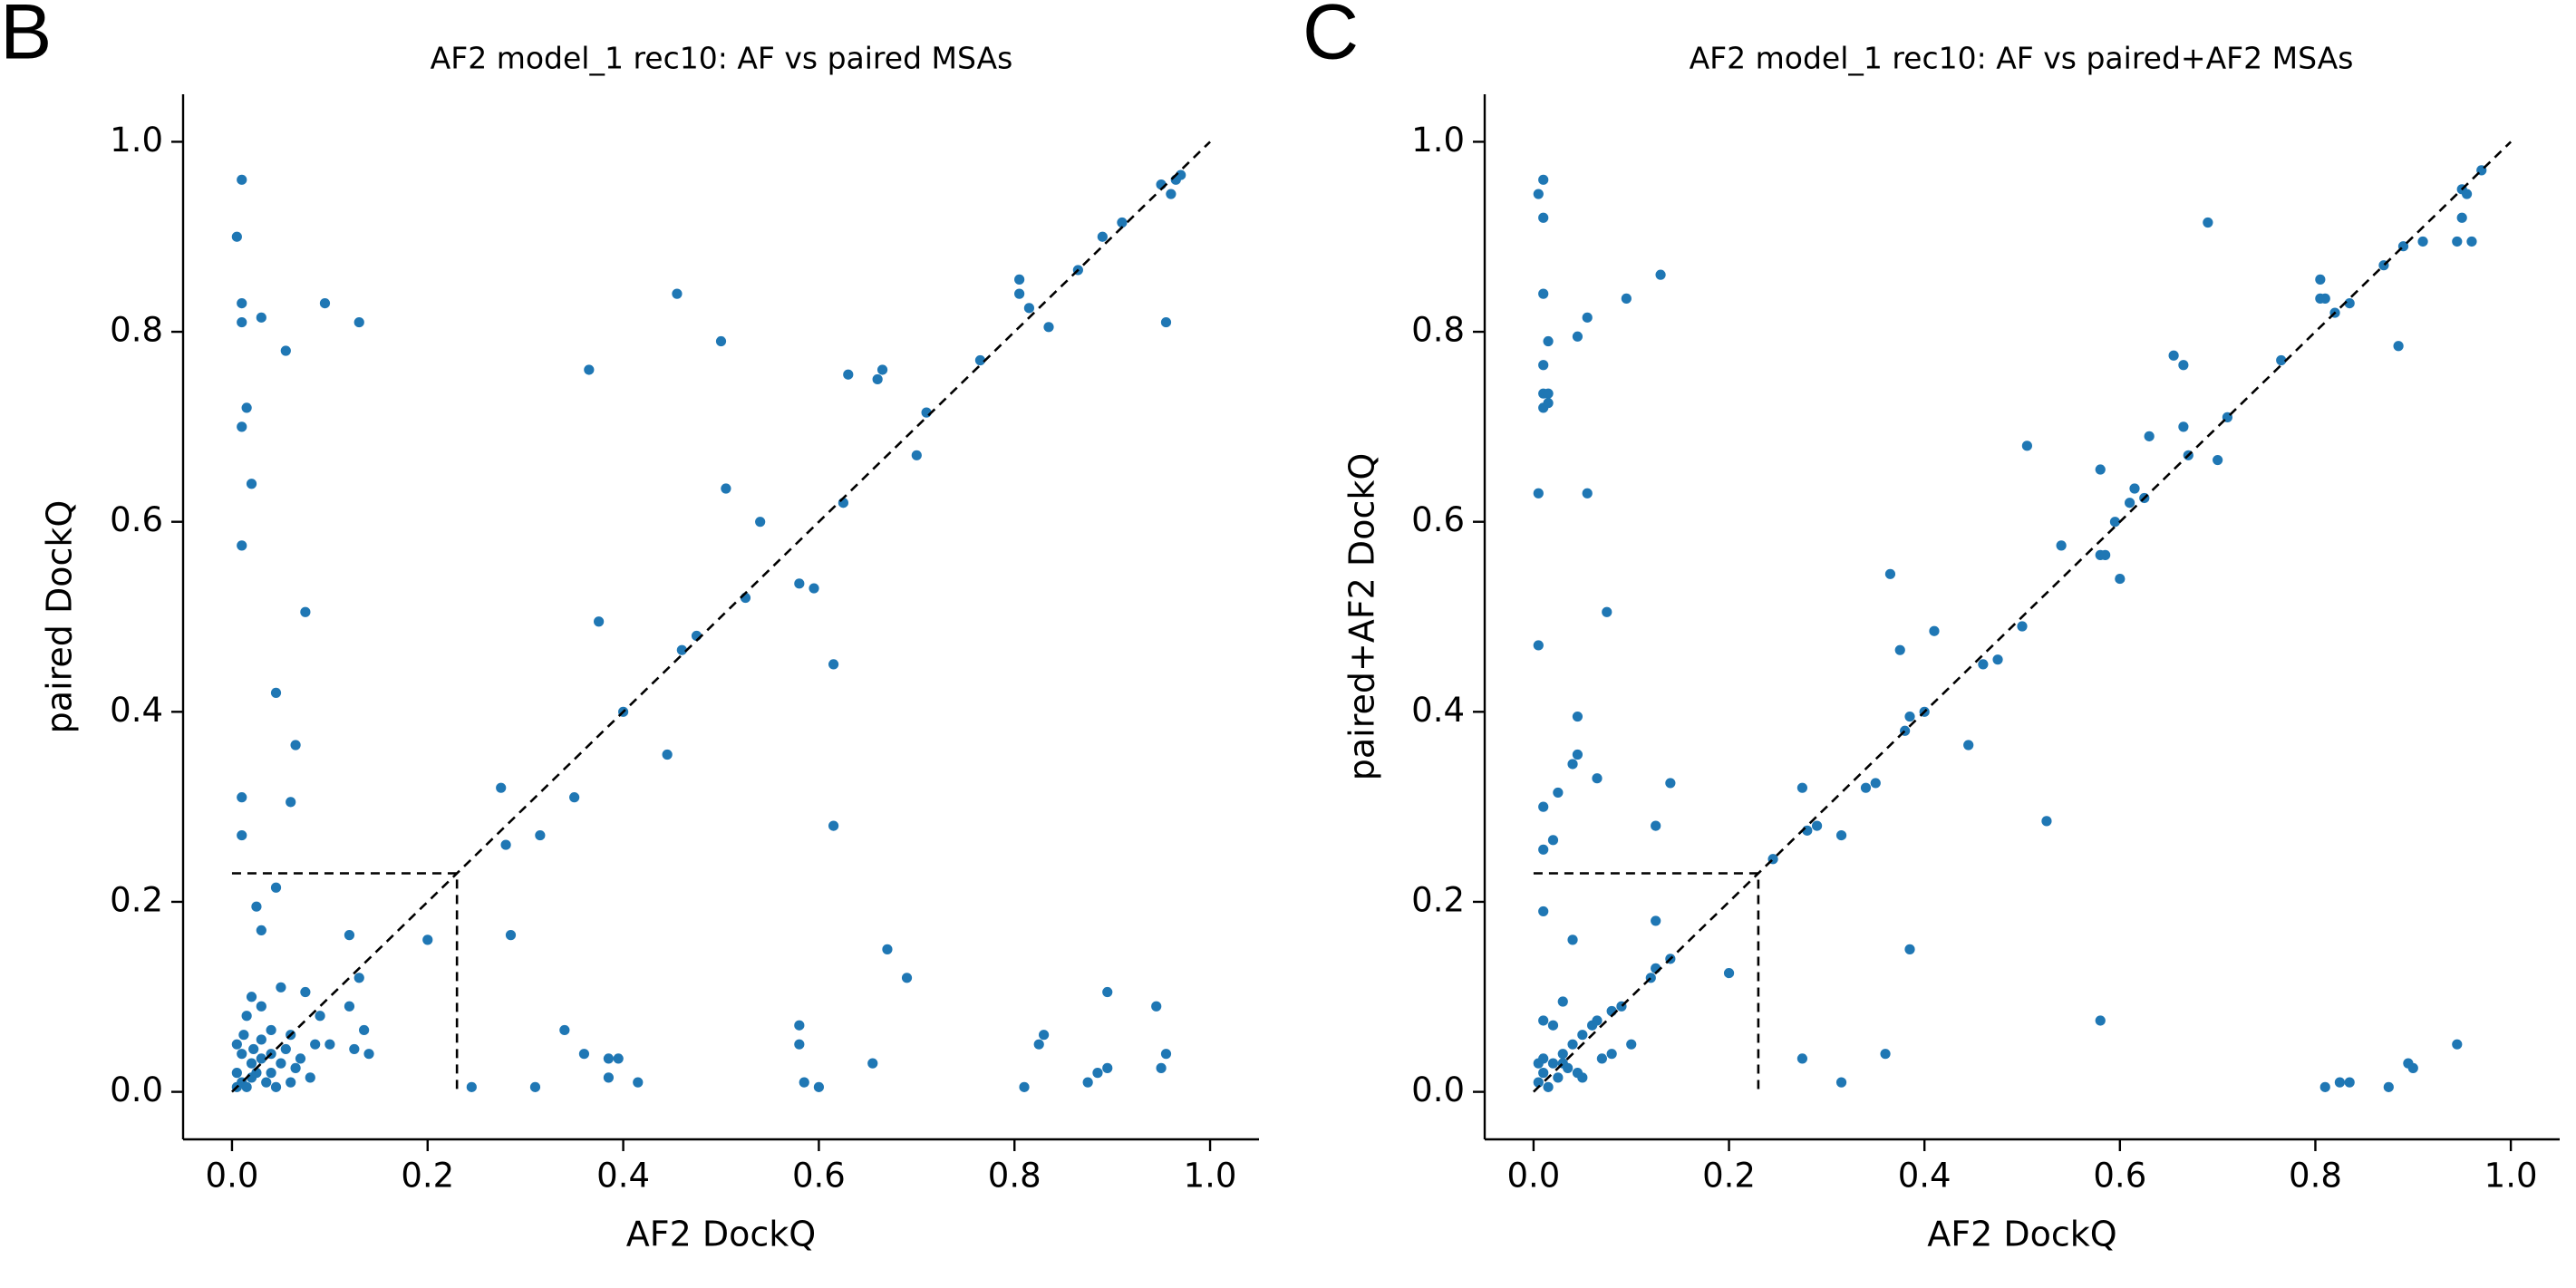  Describe the element at coordinates (819, 1176) in the screenshot. I see `x-tick-label: 0.6` at that location.